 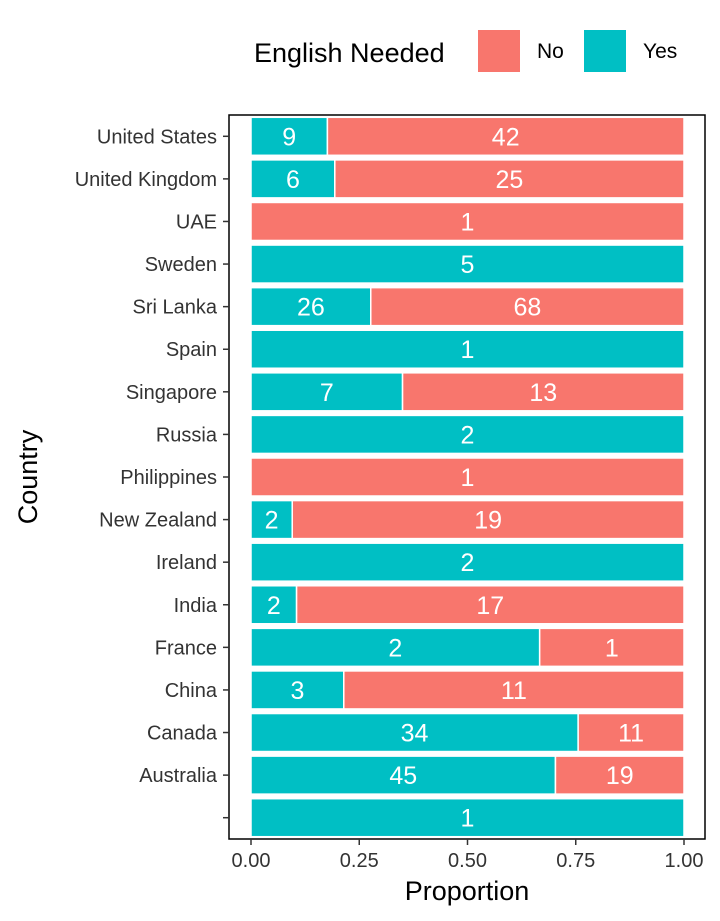 I want to click on data-label-yes-16: 1, so click(x=468, y=819).